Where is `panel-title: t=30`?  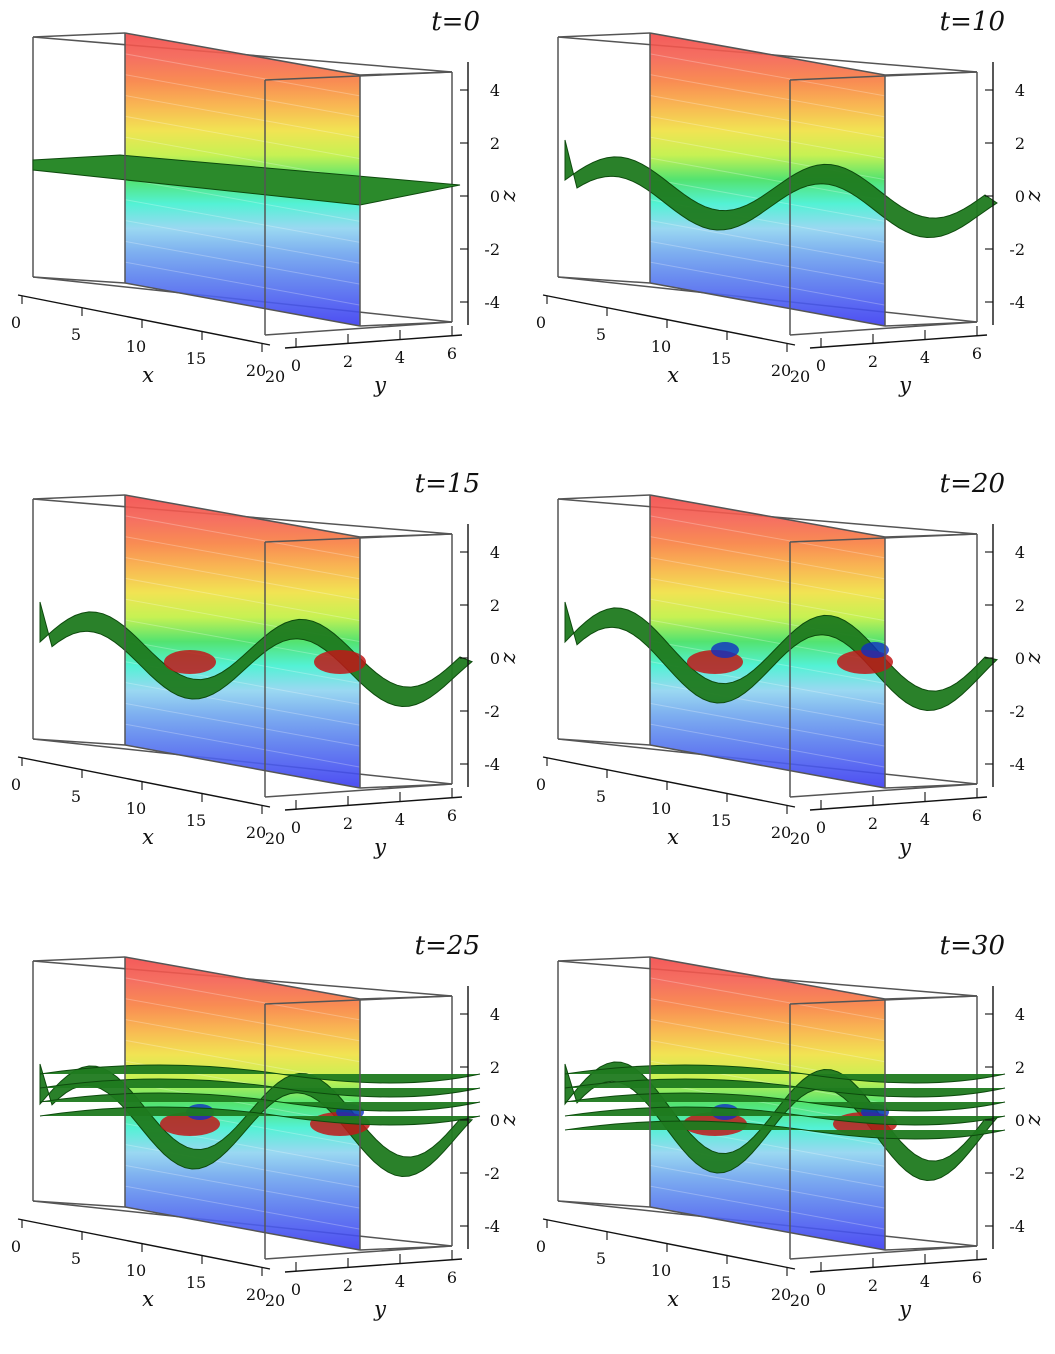 panel-title: t=30 is located at coordinates (972, 946).